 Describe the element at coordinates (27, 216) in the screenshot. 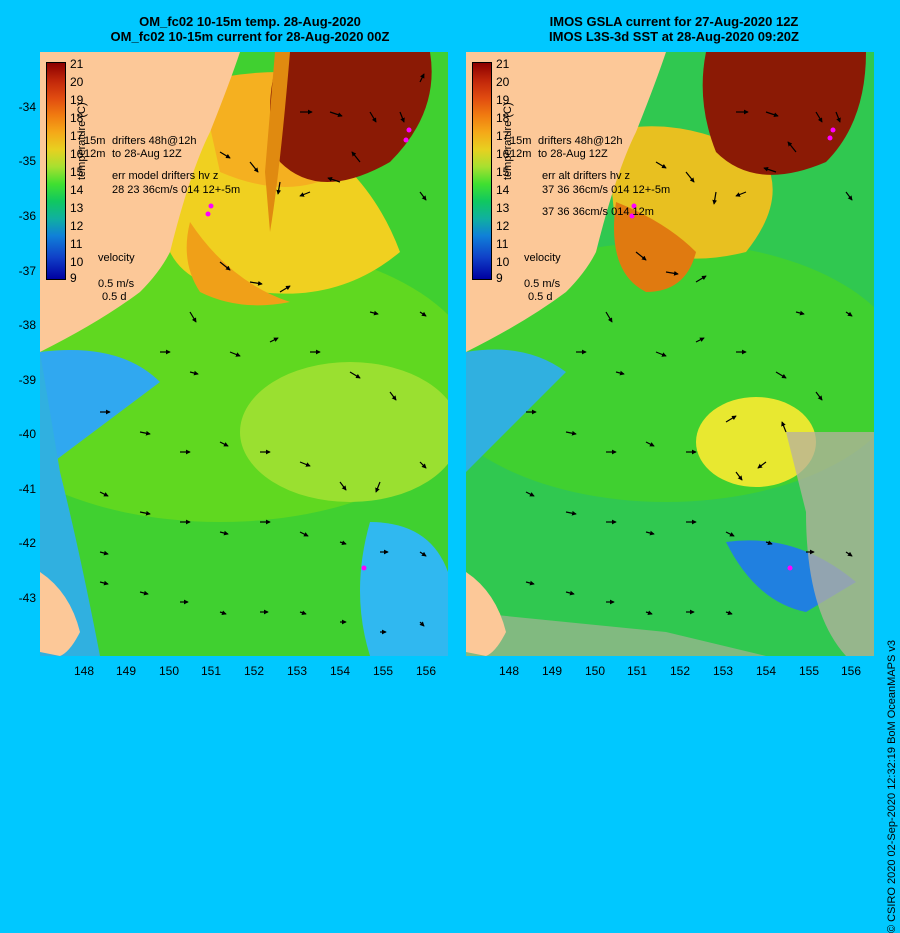

I see `lat-label: -36` at that location.